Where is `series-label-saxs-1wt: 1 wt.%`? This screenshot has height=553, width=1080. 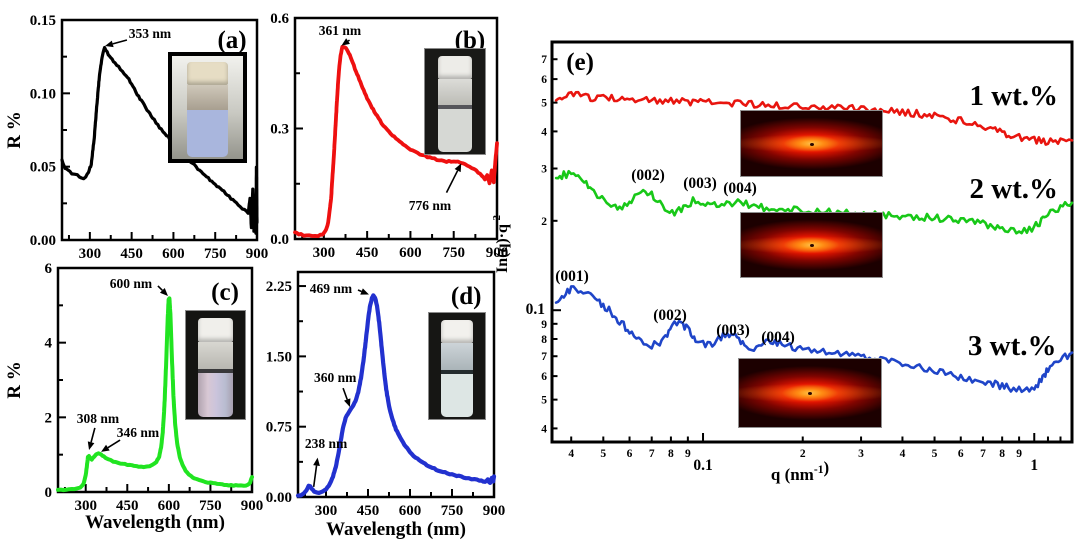 series-label-saxs-1wt: 1 wt.% is located at coordinates (1013, 96).